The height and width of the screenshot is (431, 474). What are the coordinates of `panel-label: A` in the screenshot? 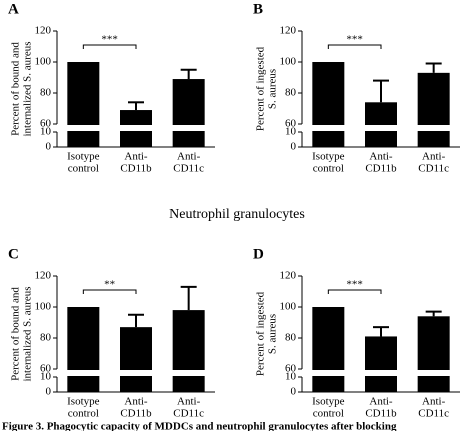 It's located at (13, 9).